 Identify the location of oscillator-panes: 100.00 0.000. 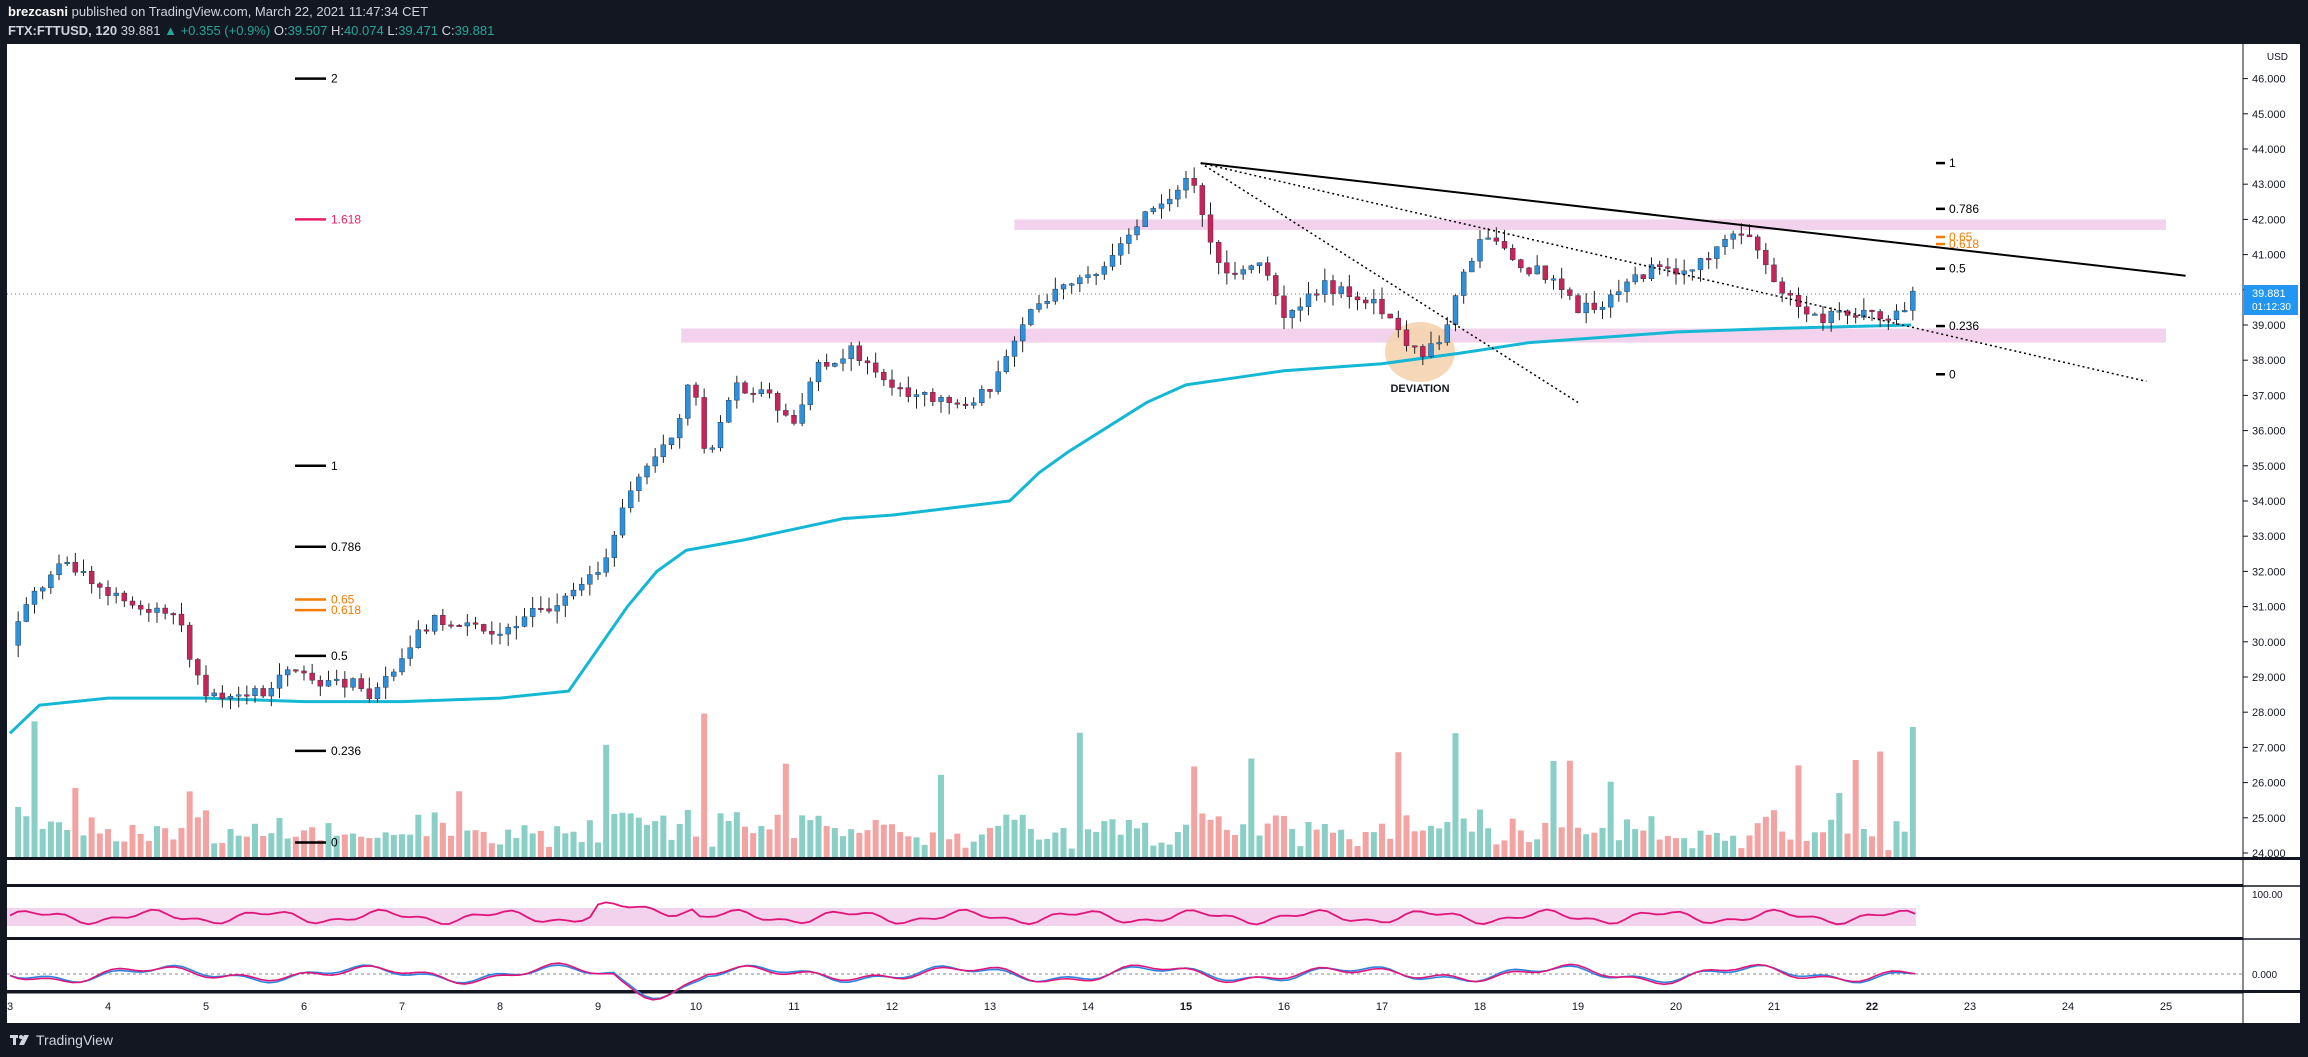
(1153, 929).